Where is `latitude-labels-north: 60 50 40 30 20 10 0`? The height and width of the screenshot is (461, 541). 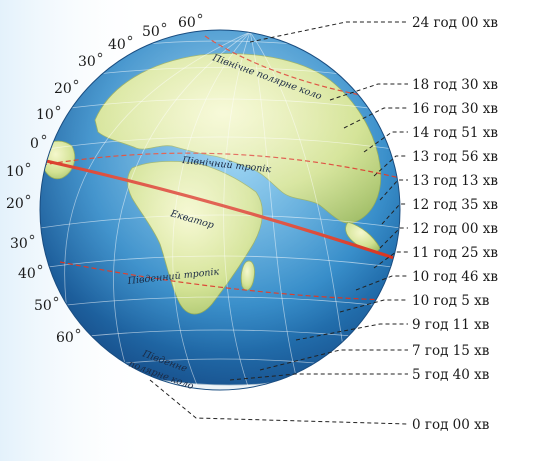
latitude-labels-north: 60 50 40 30 20 10 0 is located at coordinates (113, 83).